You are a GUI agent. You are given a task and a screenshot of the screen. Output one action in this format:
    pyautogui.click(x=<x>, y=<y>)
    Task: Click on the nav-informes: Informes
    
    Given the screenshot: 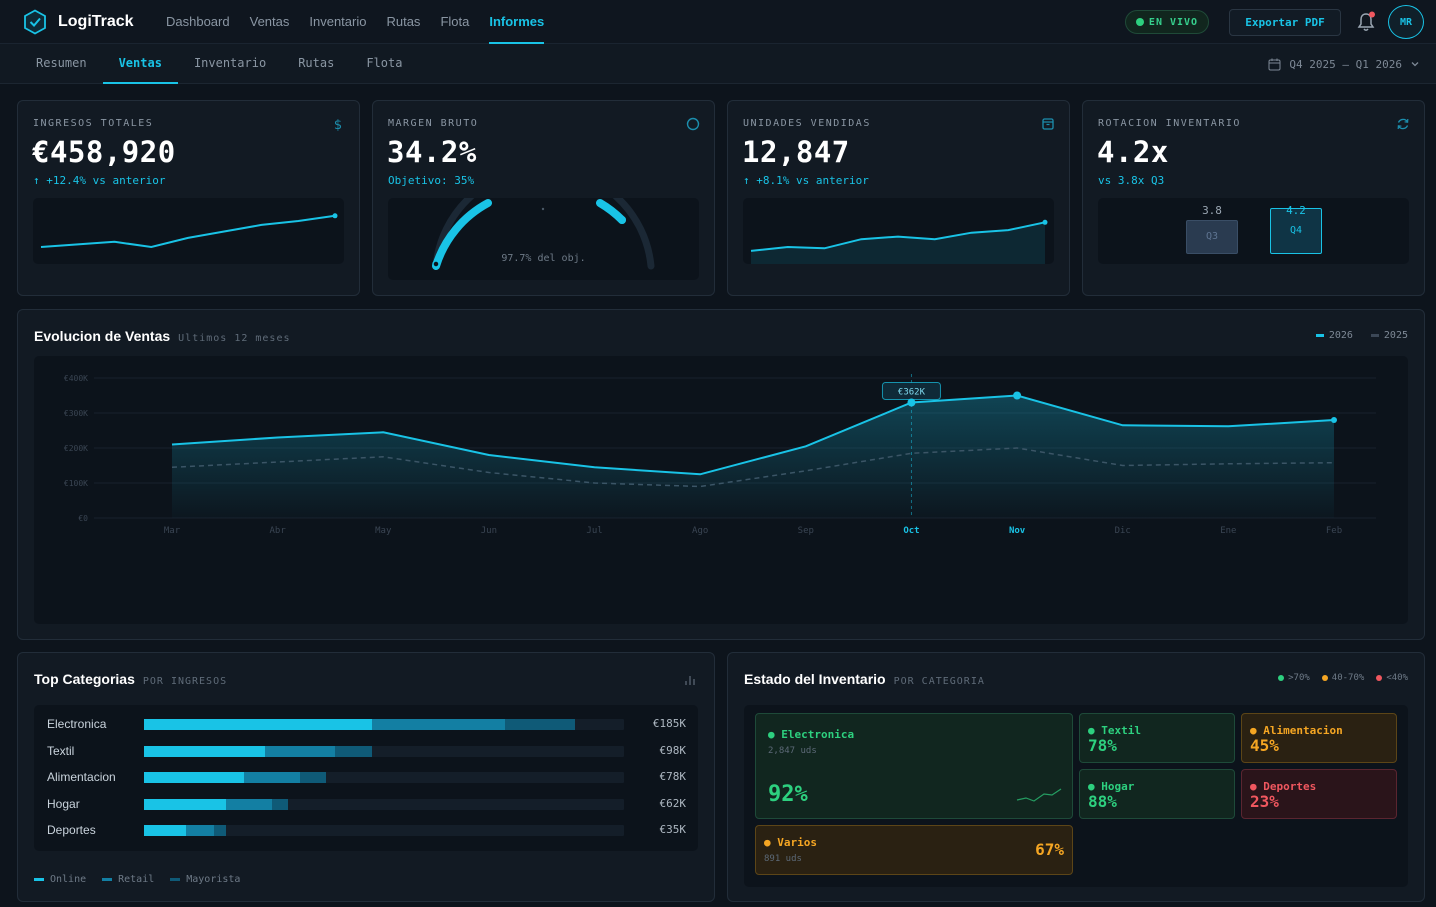 What is the action you would take?
    pyautogui.click(x=517, y=22)
    